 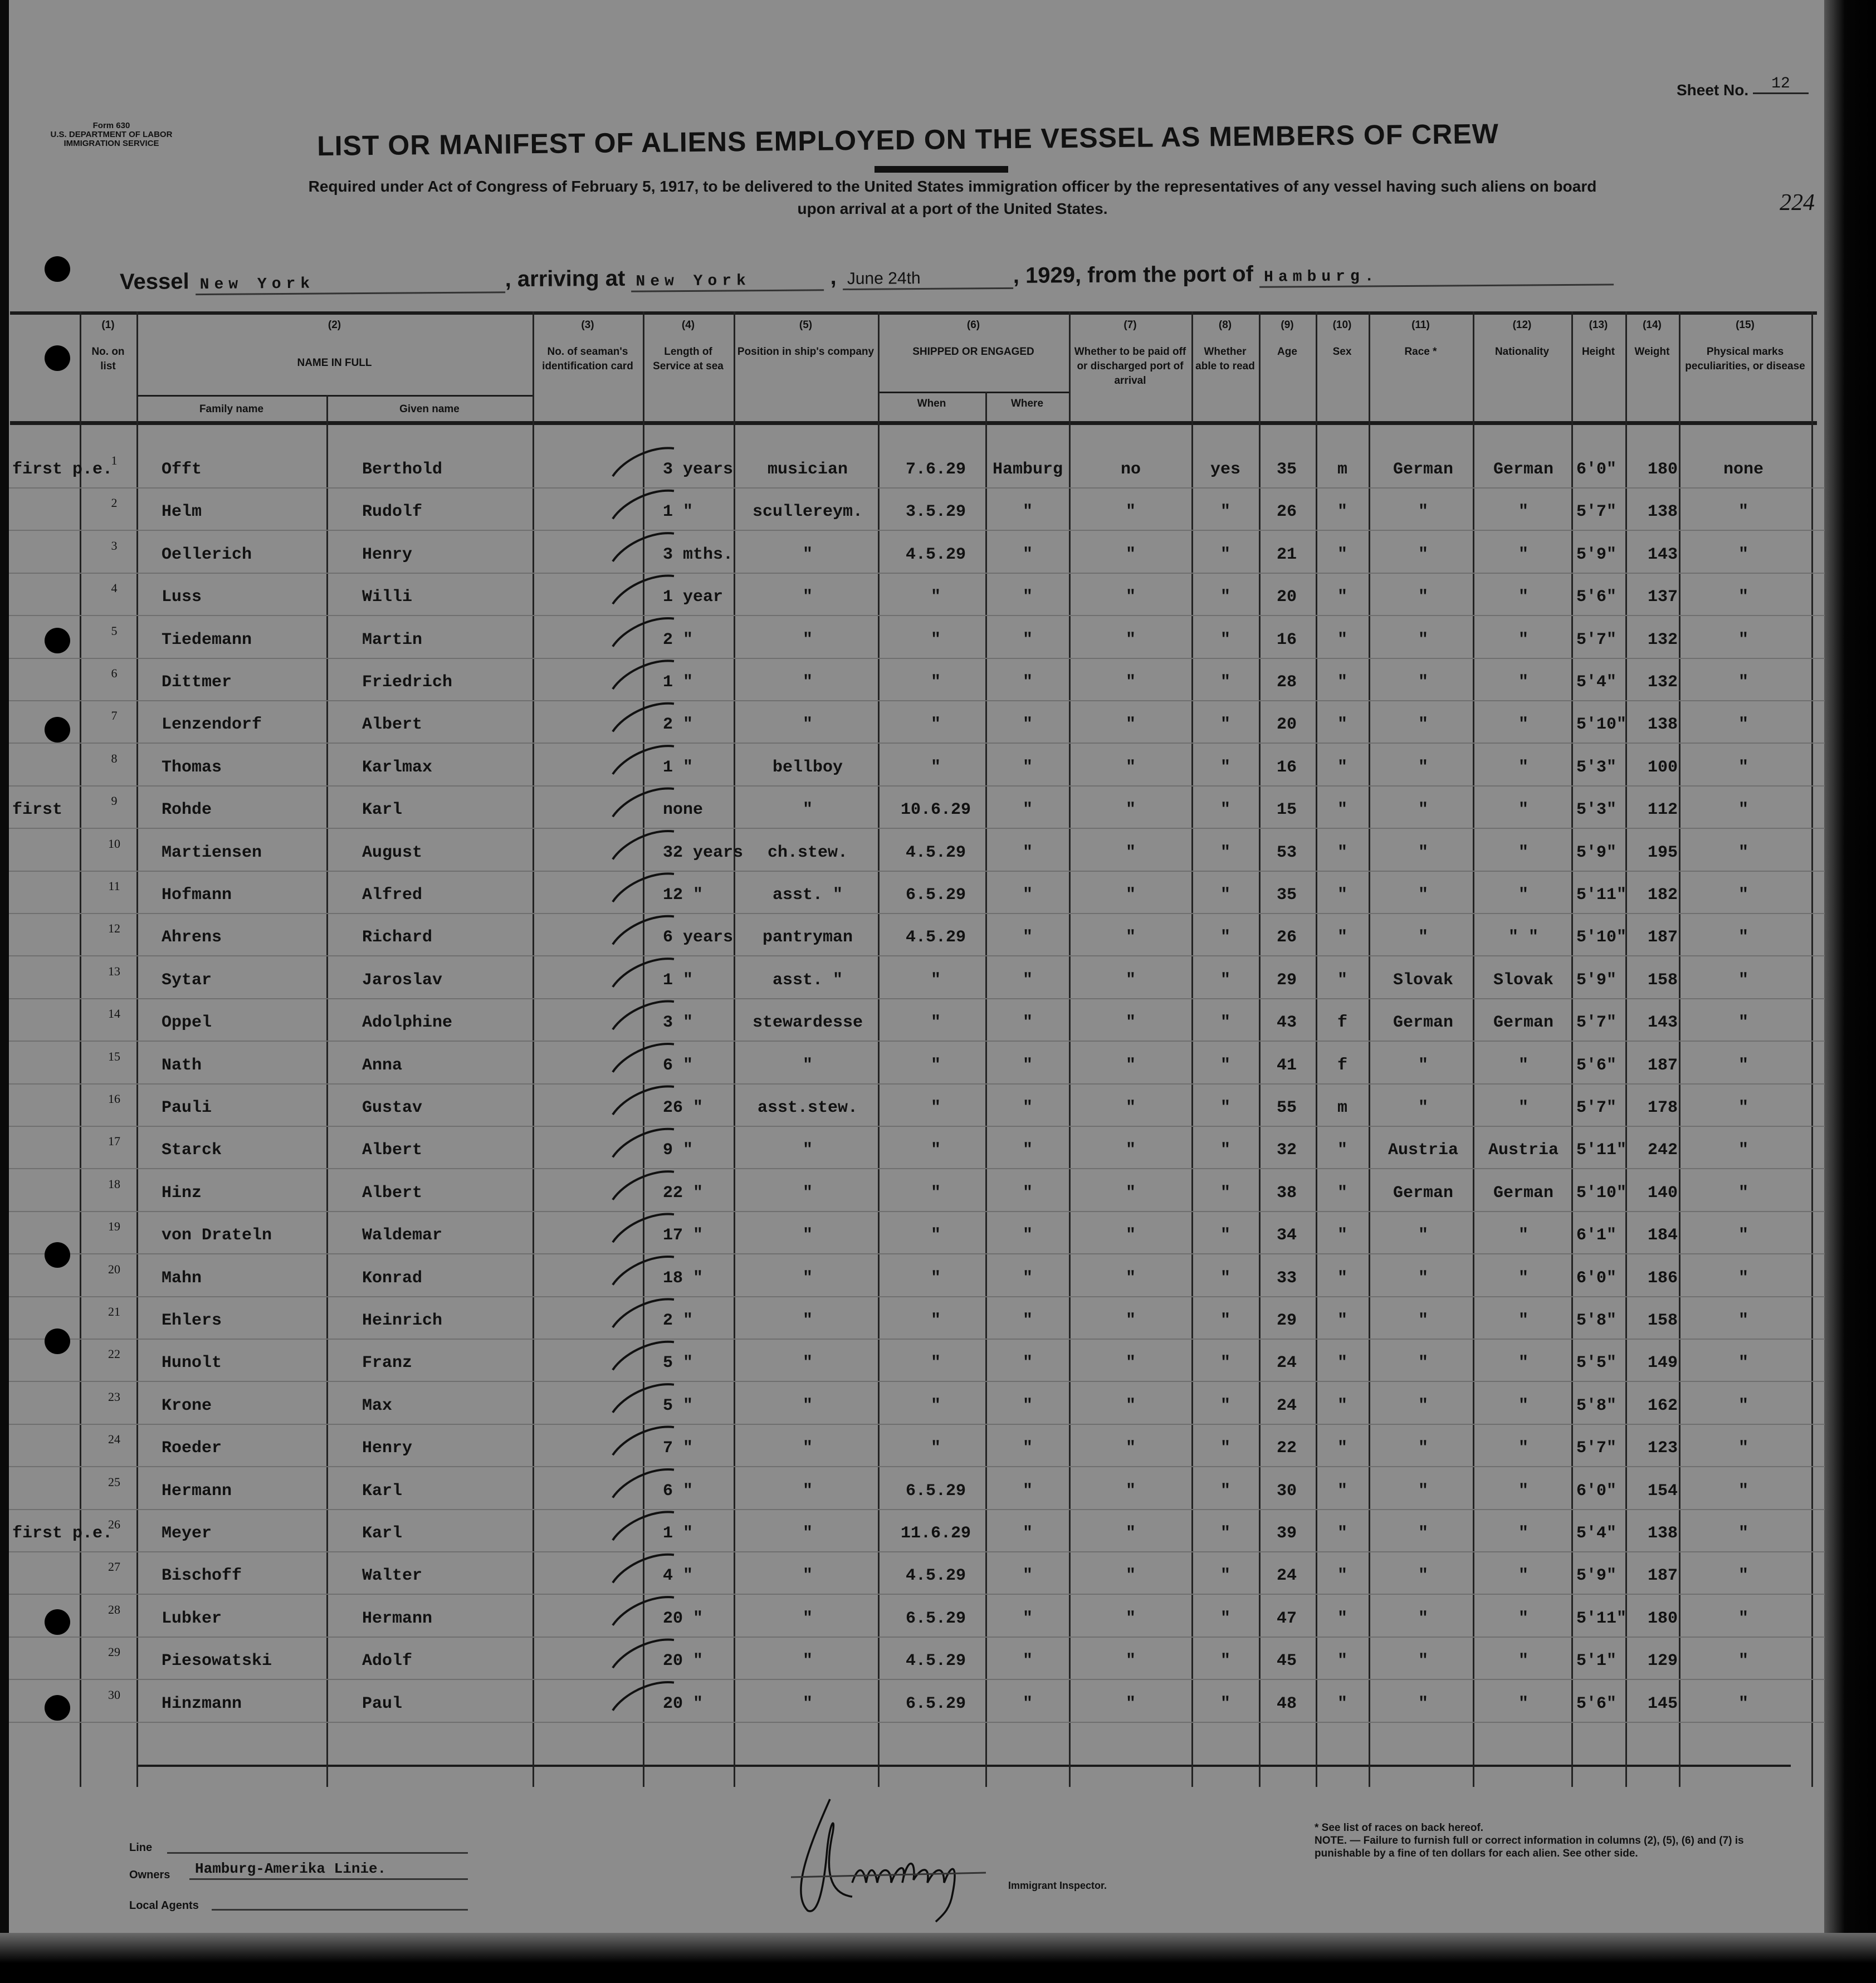 What do you see at coordinates (392, 639) in the screenshot?
I see `given-name: Martin` at bounding box center [392, 639].